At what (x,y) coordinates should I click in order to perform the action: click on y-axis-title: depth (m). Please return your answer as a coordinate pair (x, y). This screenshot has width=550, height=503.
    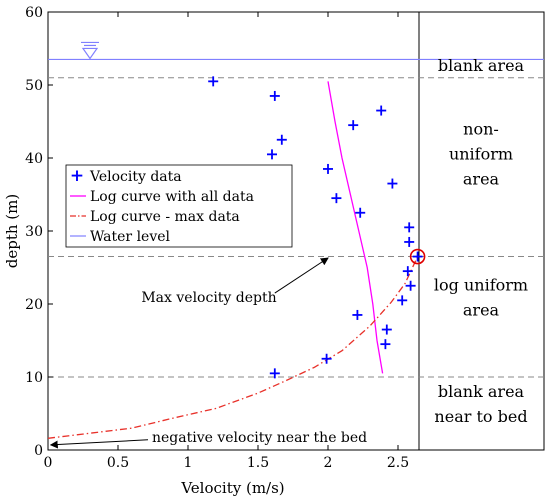
    Looking at the image, I should click on (12, 231).